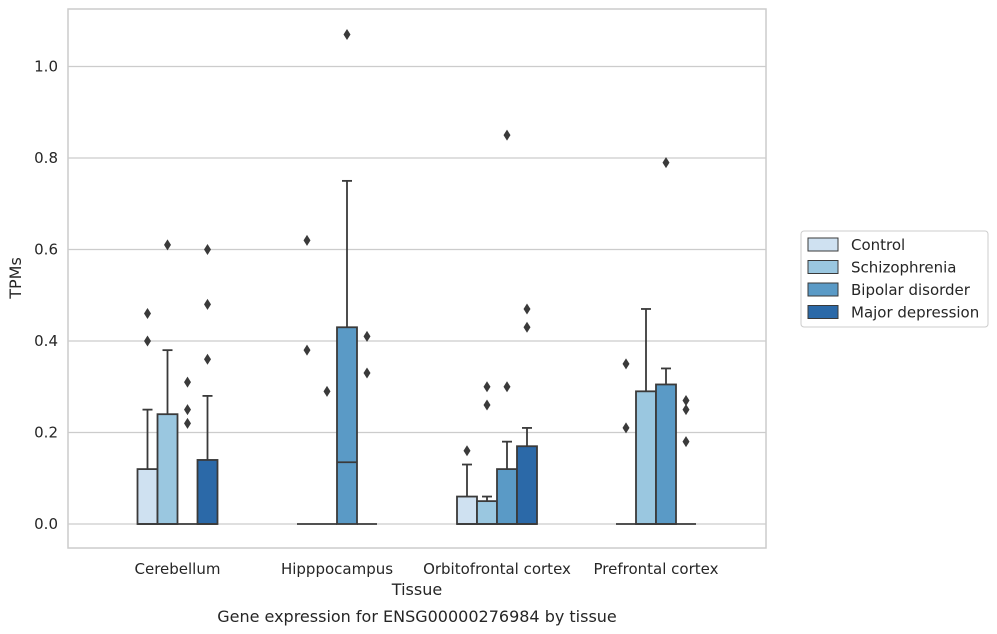  What do you see at coordinates (337, 569) in the screenshot?
I see `x-tick-label: Hipppocampus` at bounding box center [337, 569].